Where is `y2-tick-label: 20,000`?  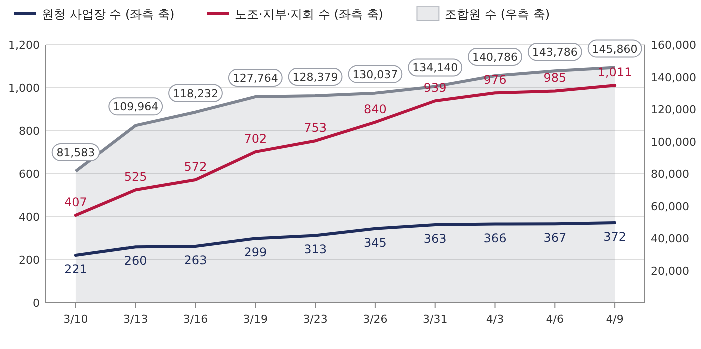 y2-tick-label: 20,000 is located at coordinates (670, 271).